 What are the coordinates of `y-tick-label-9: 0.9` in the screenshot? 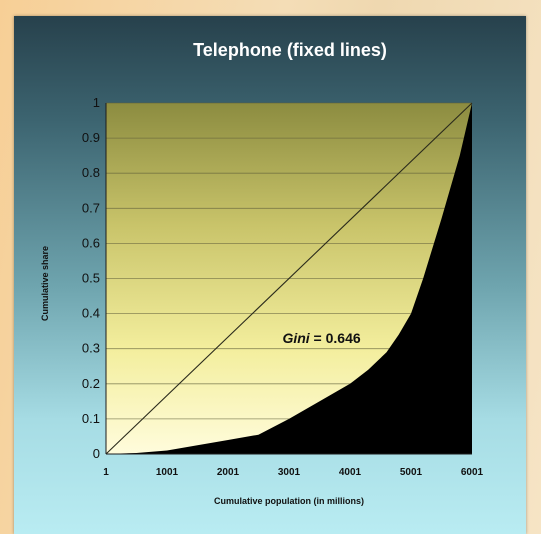 It's located at (91, 137).